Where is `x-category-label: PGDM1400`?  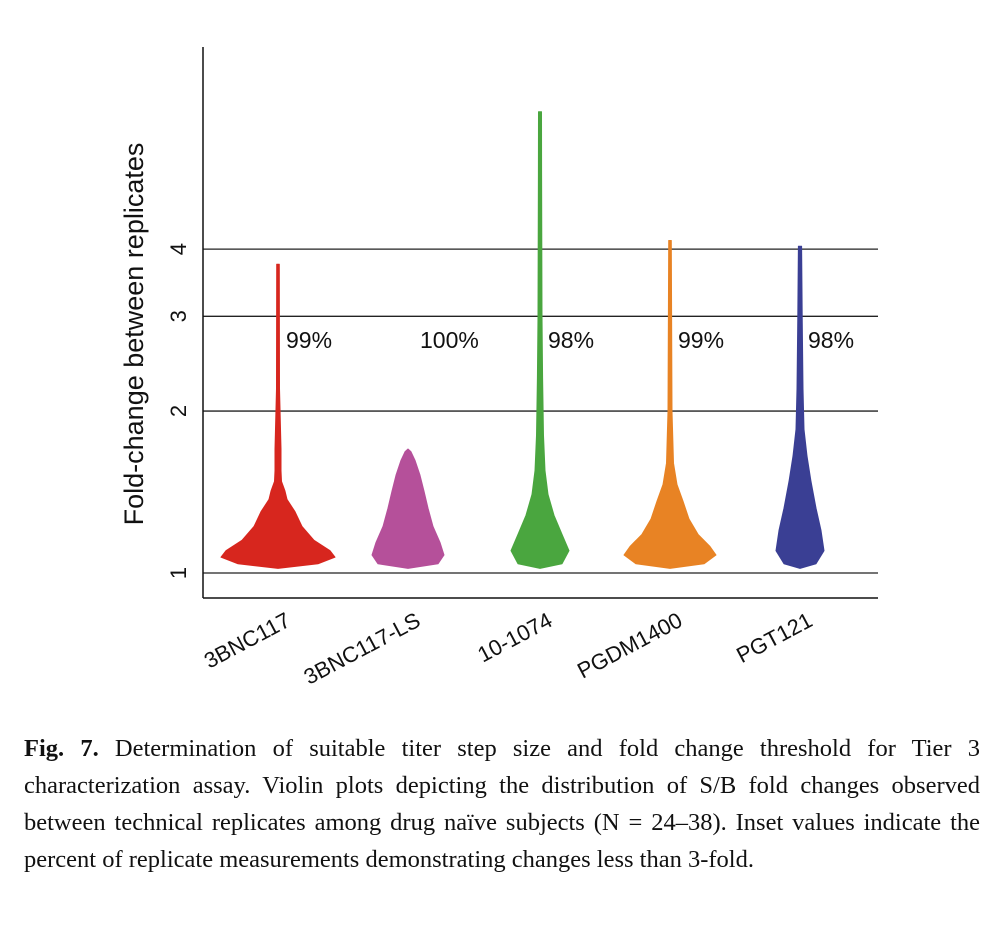 x-category-label: PGDM1400 is located at coordinates (629, 645).